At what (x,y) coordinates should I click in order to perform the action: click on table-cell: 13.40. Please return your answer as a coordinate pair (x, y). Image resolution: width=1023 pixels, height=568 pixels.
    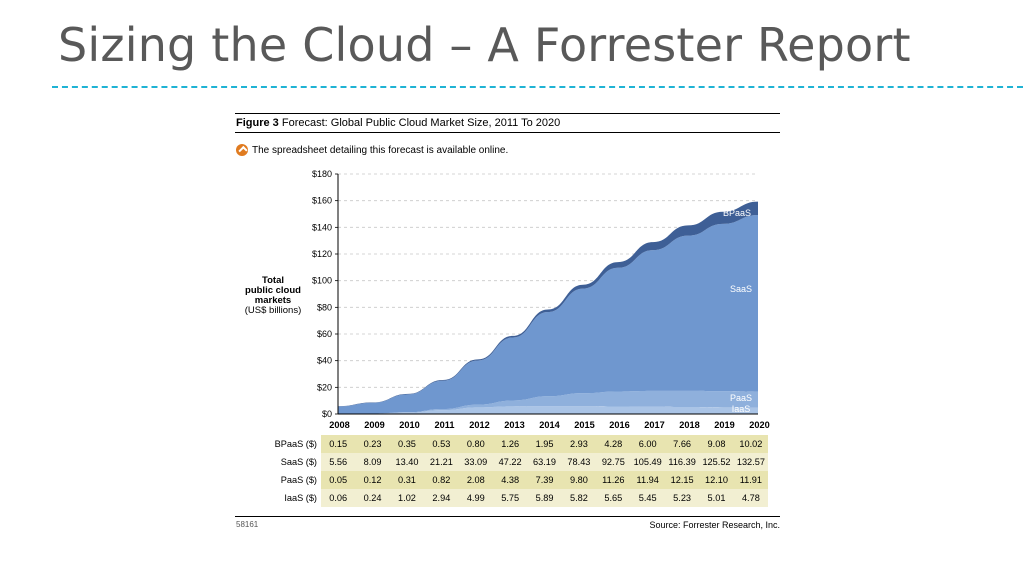
    Looking at the image, I should click on (407, 462).